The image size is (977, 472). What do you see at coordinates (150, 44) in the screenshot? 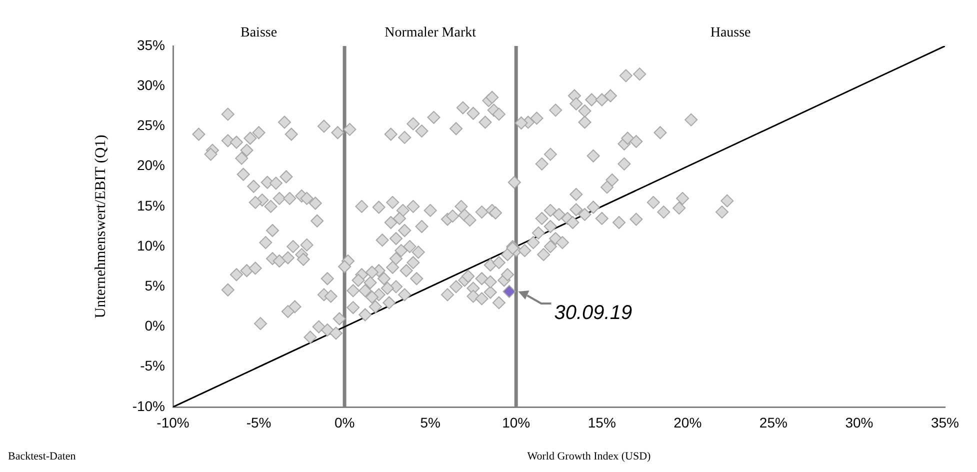
I see `y-tick-label: 35%` at bounding box center [150, 44].